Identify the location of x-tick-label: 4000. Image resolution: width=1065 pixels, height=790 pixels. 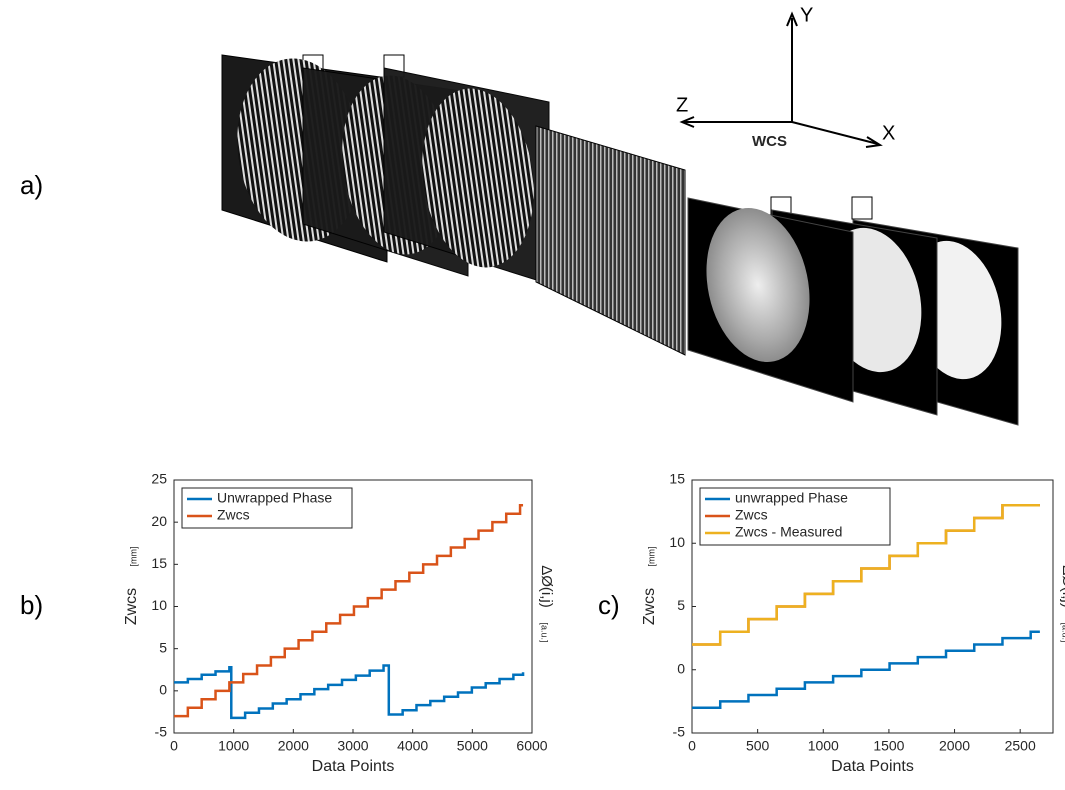
(412, 746).